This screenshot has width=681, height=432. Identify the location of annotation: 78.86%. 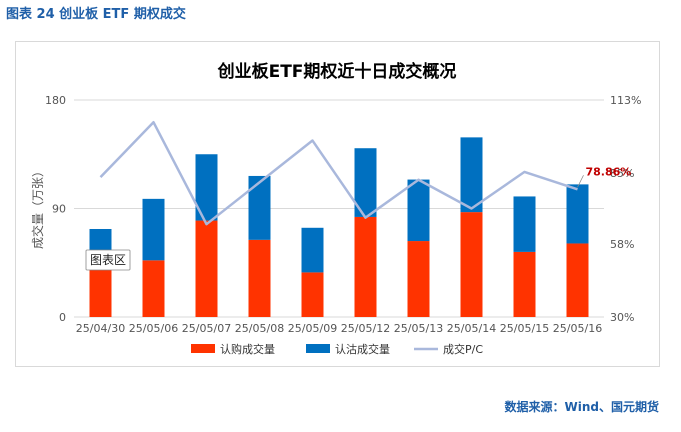
(604, 176).